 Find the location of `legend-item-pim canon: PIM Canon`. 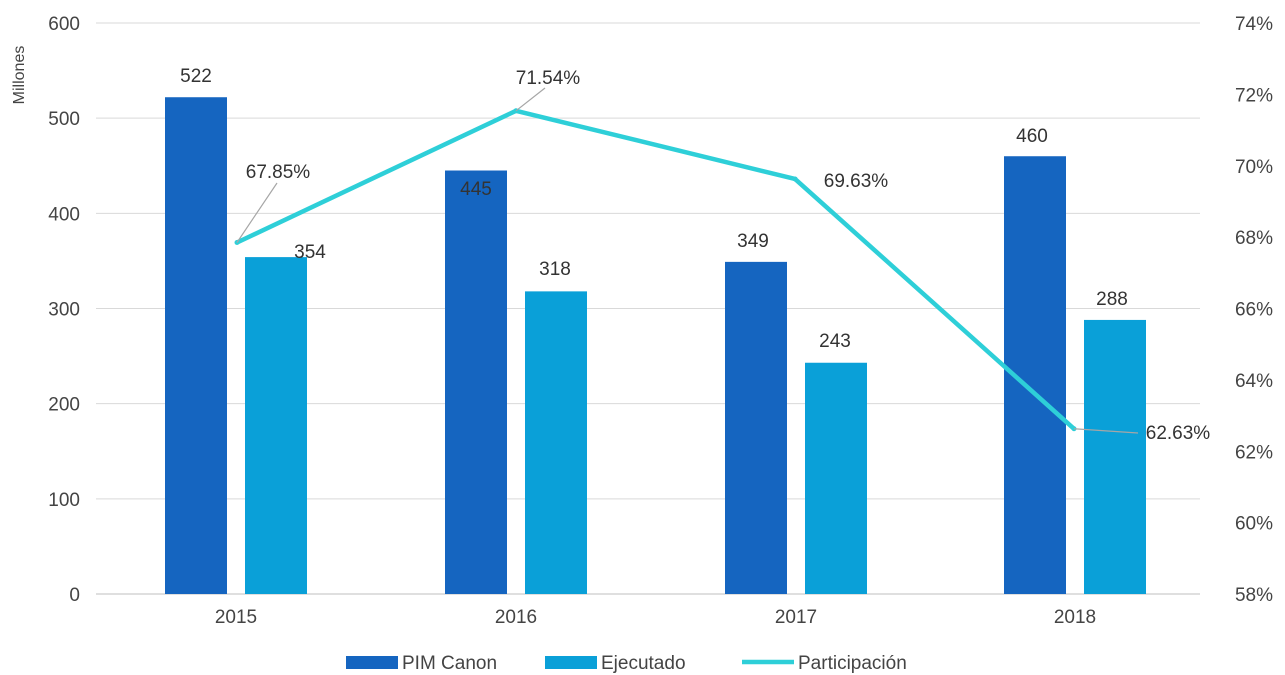

legend-item-pim canon: PIM Canon is located at coordinates (421, 663).